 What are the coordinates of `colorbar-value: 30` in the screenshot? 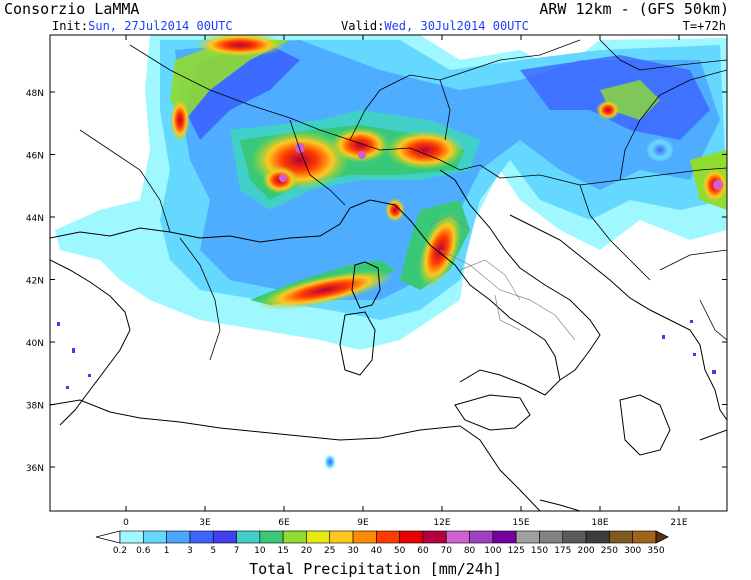 It's located at (353, 551).